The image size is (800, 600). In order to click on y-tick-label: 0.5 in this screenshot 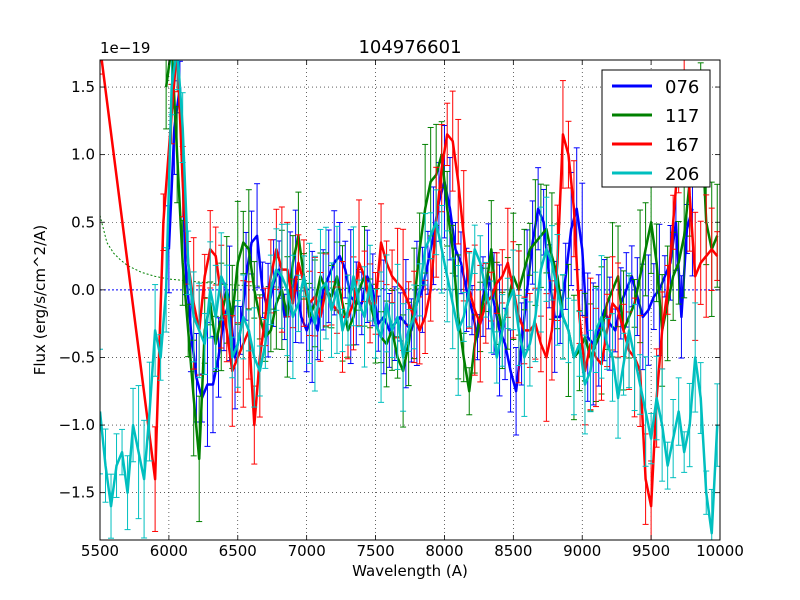, I will do `click(83, 222)`.